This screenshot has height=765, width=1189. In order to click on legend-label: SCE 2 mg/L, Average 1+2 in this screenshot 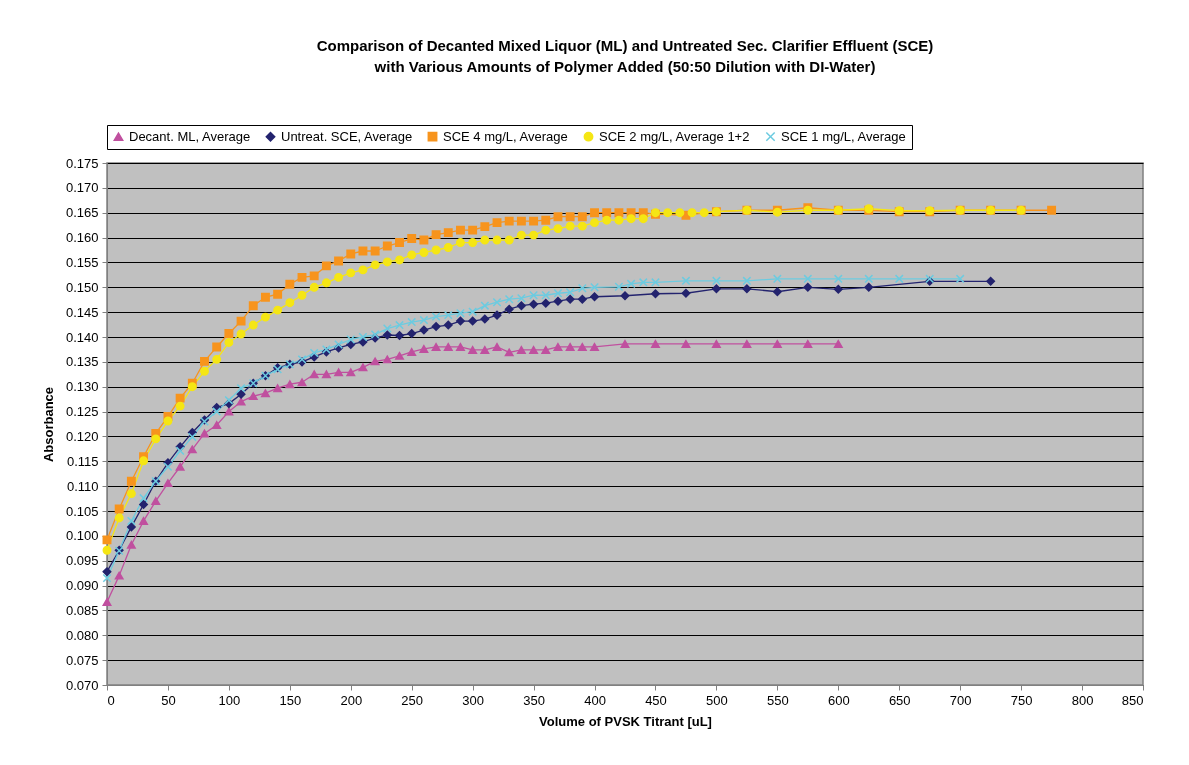, I will do `click(674, 136)`.